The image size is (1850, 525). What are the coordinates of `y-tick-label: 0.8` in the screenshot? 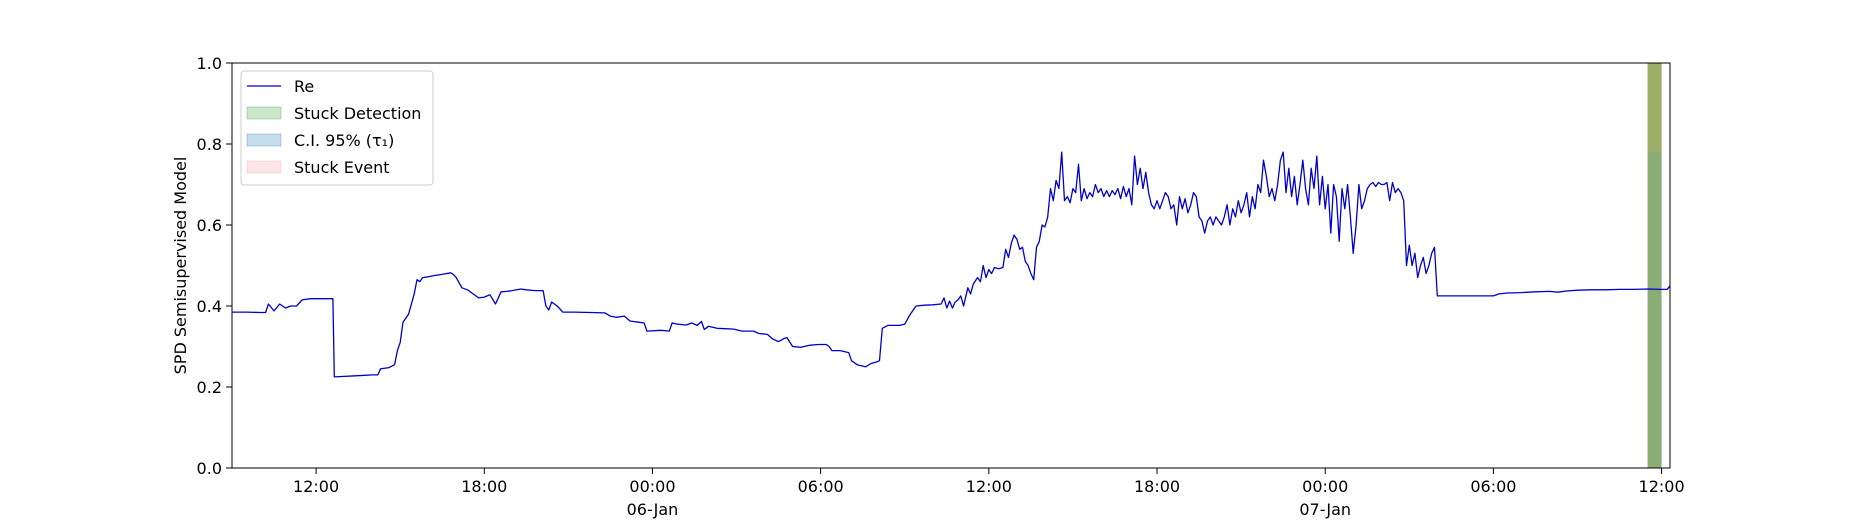 It's located at (209, 144).